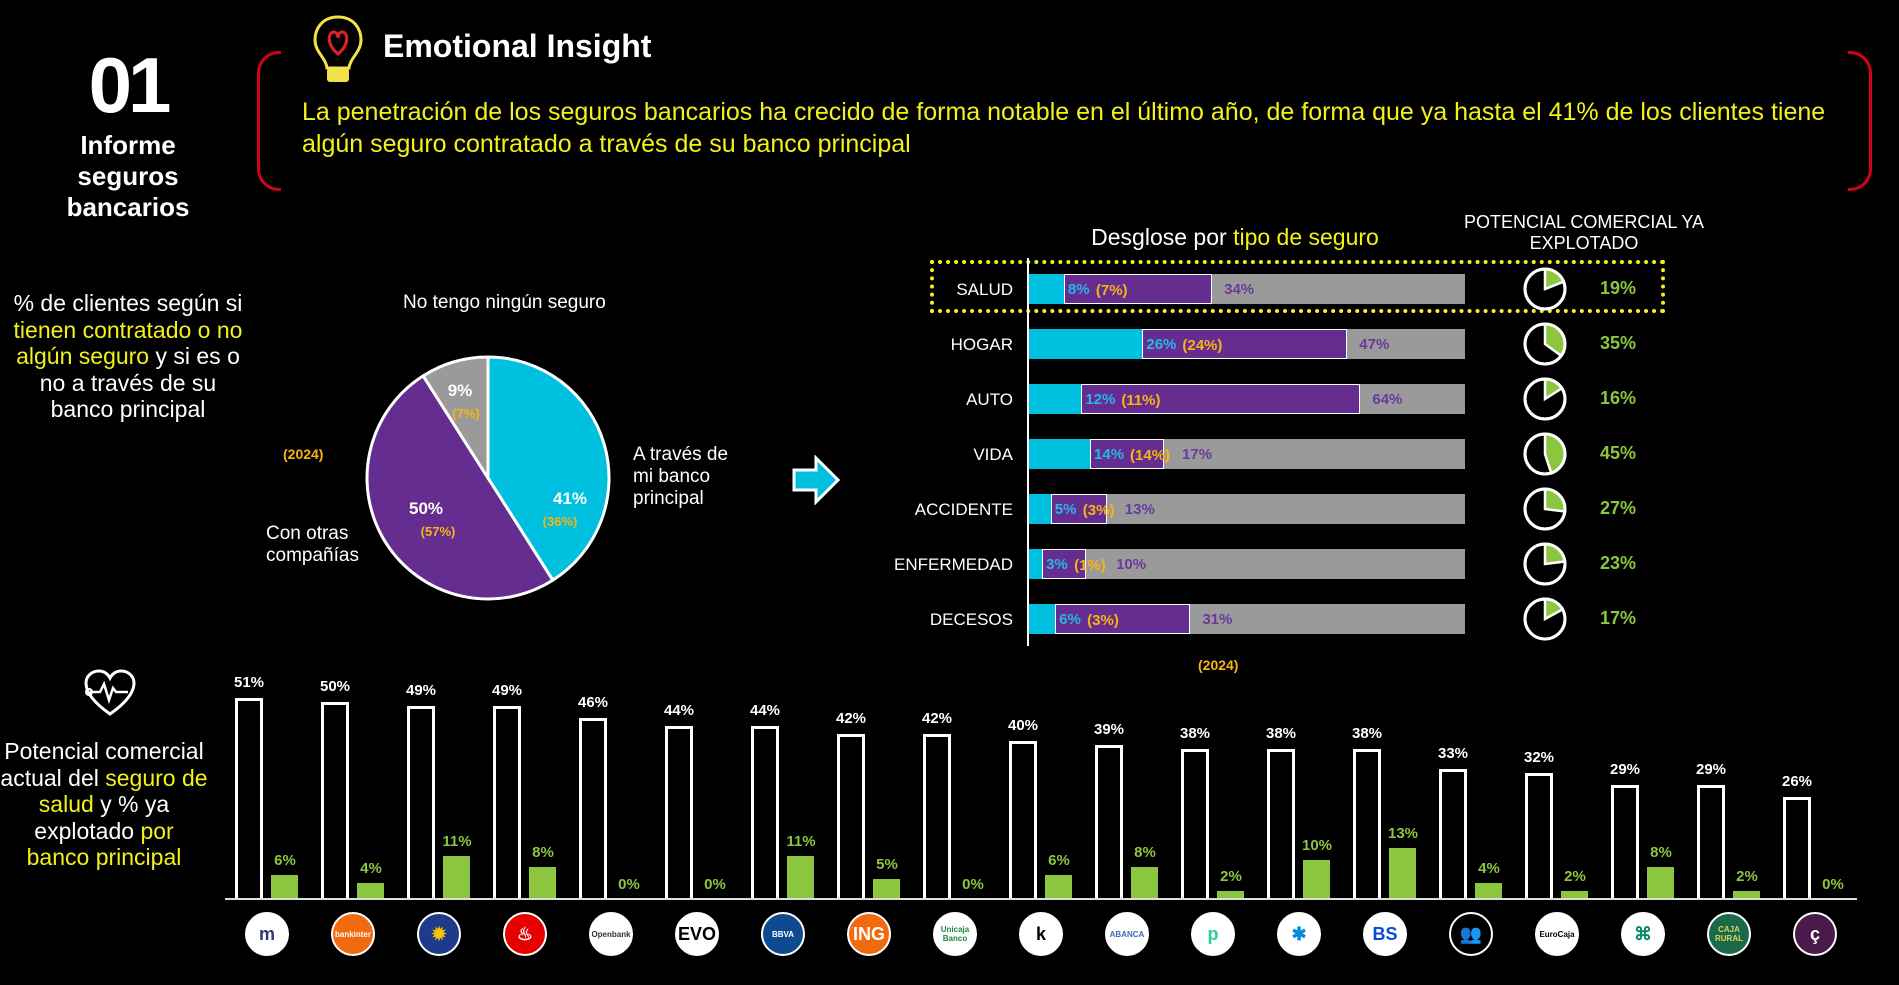  What do you see at coordinates (1618, 453) in the screenshot?
I see `exploited-value: 45%` at bounding box center [1618, 453].